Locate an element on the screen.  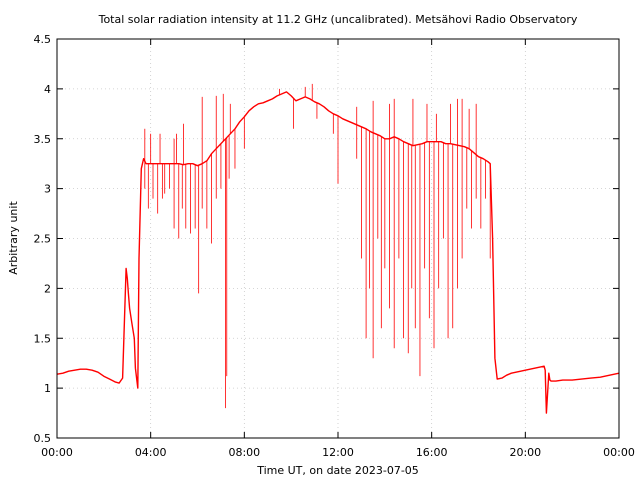
y-tick-label: 2 is located at coordinates (47, 288).